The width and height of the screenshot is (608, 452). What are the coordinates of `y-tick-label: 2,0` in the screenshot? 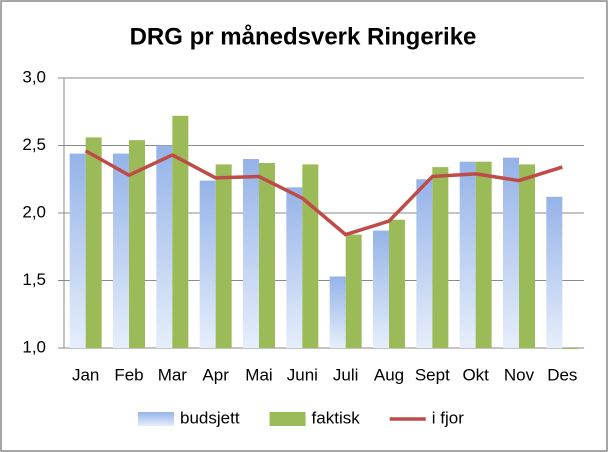 It's located at (34, 211).